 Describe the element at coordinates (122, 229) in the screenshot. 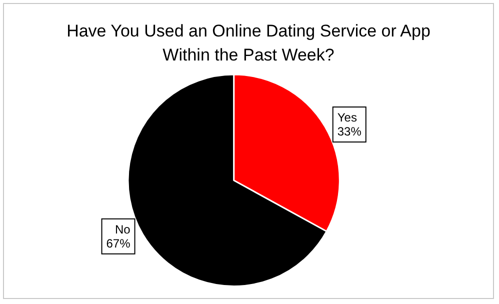

I see `slice-label: No` at that location.